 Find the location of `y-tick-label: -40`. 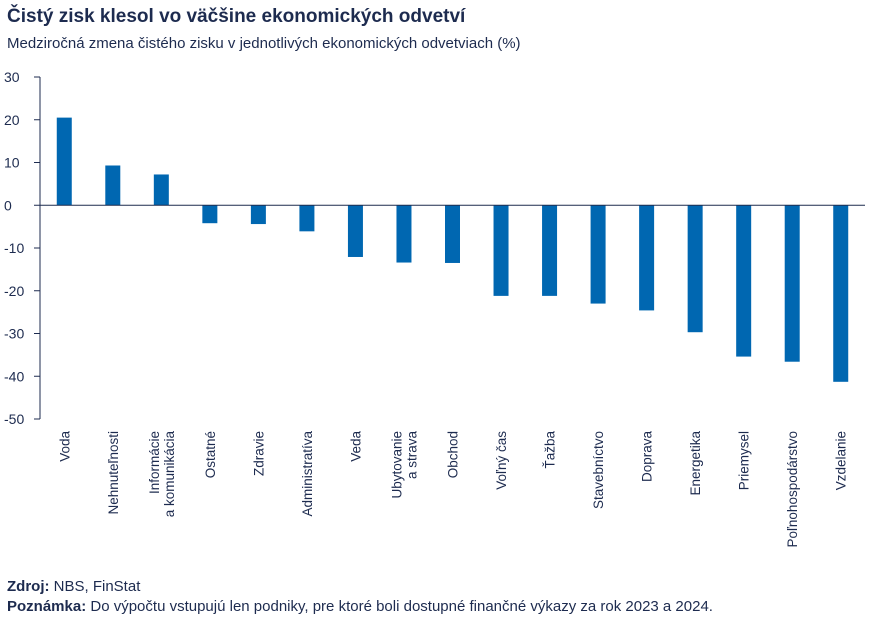

y-tick-label: -40 is located at coordinates (14, 376).